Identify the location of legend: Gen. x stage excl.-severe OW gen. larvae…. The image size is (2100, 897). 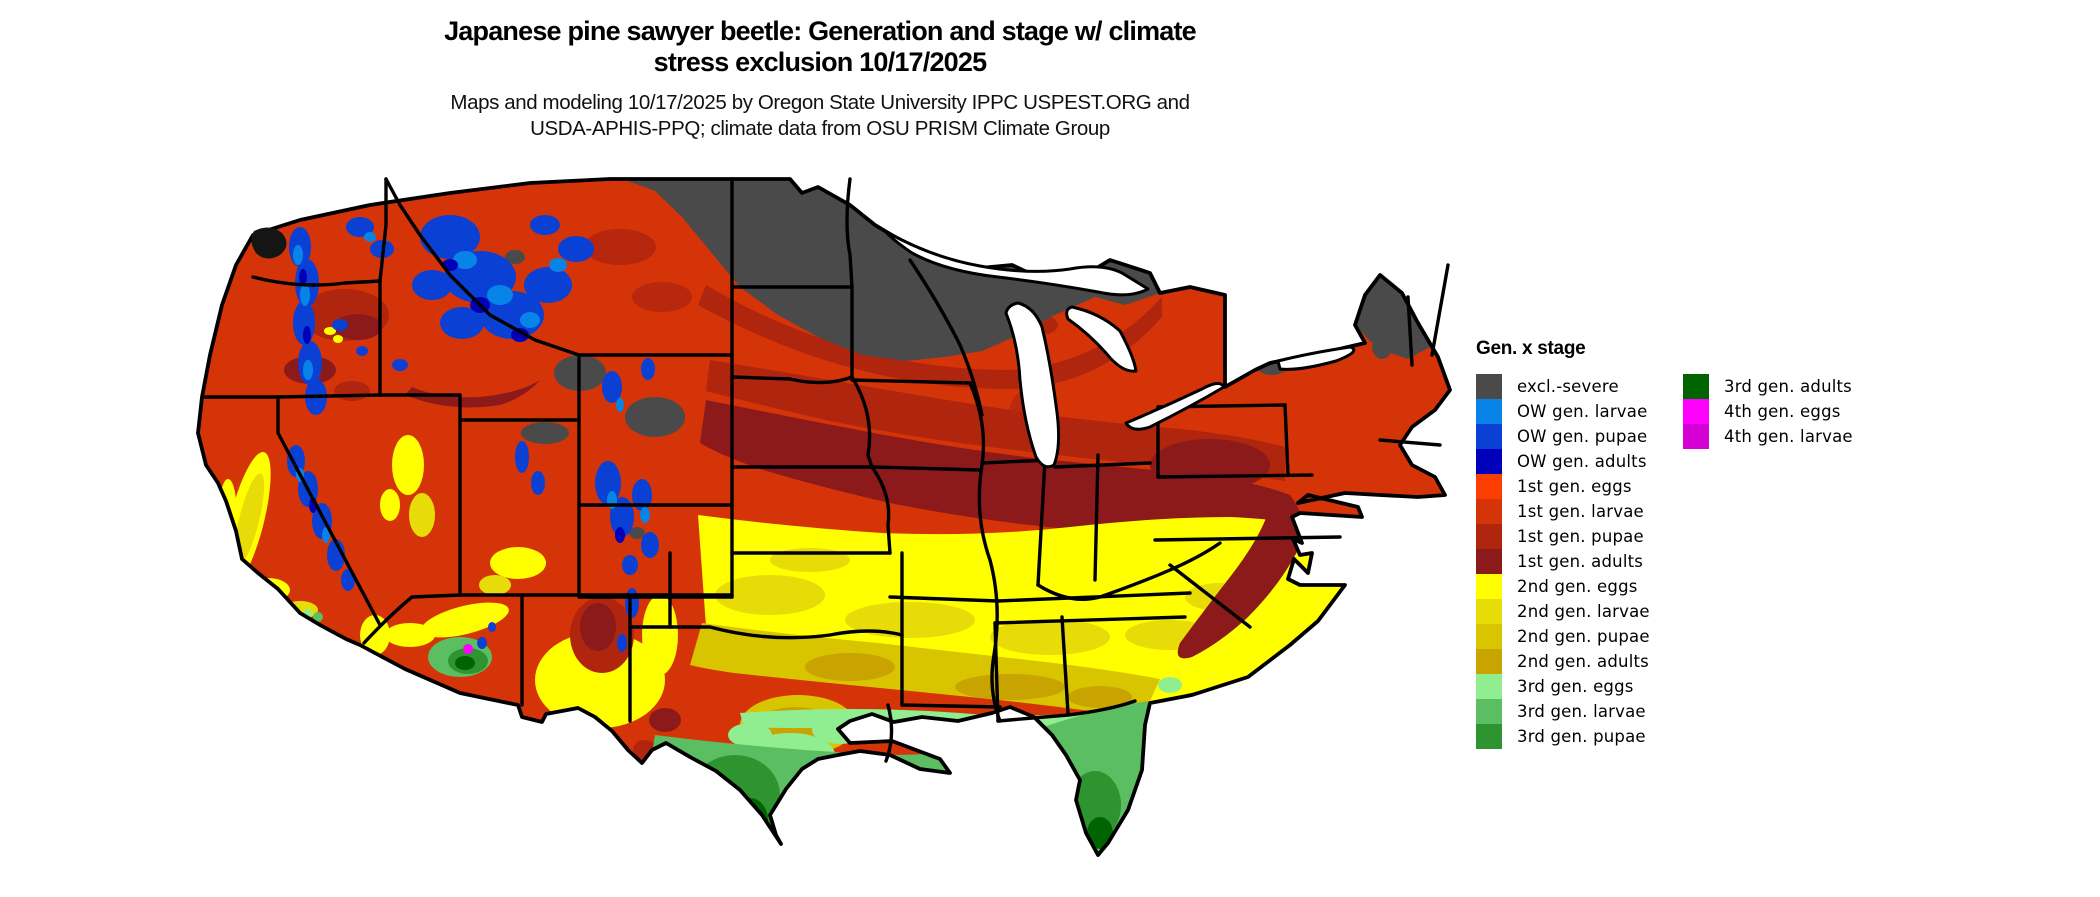
(1756, 543).